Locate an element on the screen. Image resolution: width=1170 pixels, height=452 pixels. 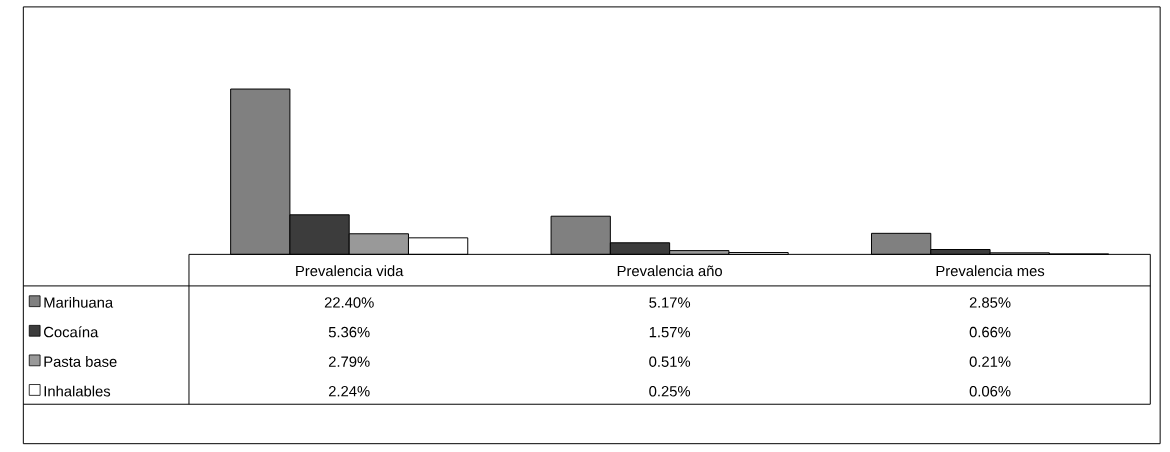
data-label: 0.66% is located at coordinates (990, 332).